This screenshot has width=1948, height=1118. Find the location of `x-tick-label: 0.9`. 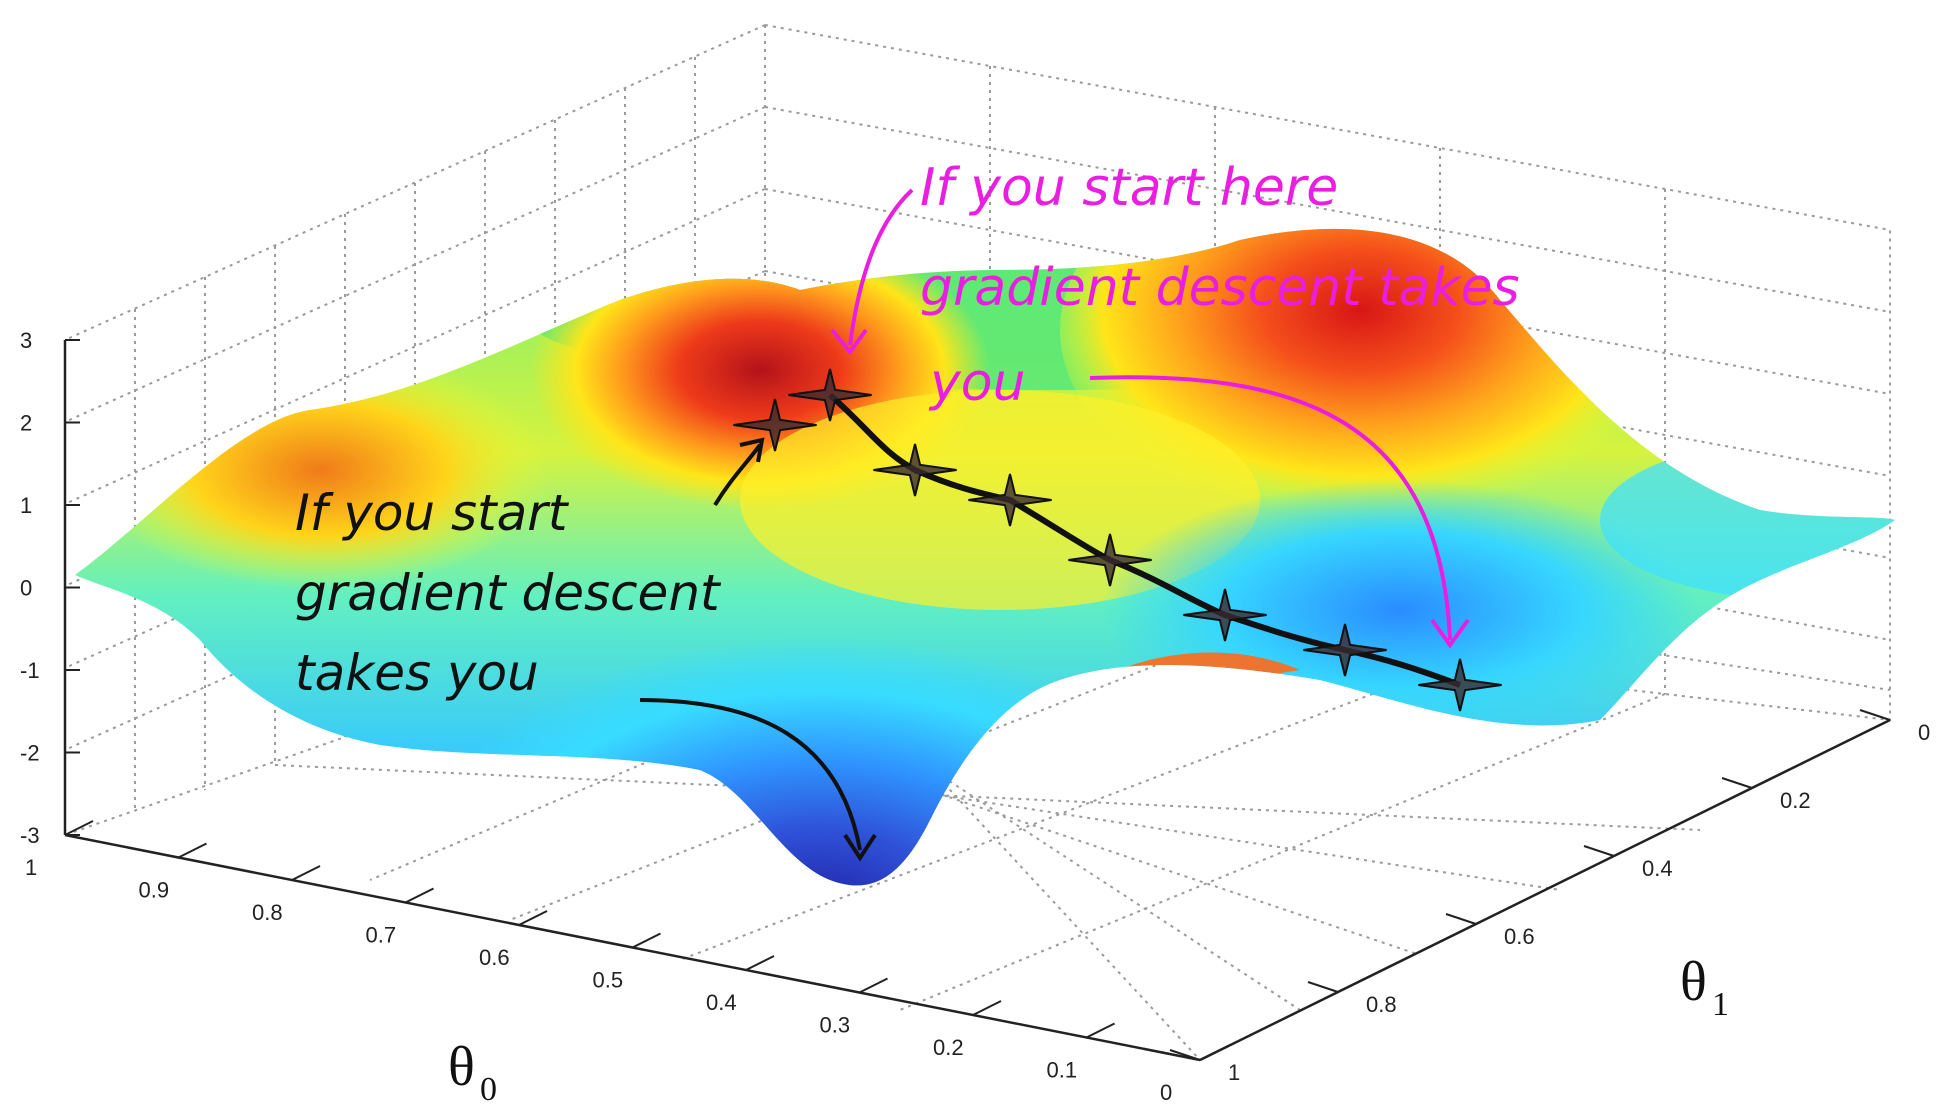

x-tick-label: 0.9 is located at coordinates (154, 890).